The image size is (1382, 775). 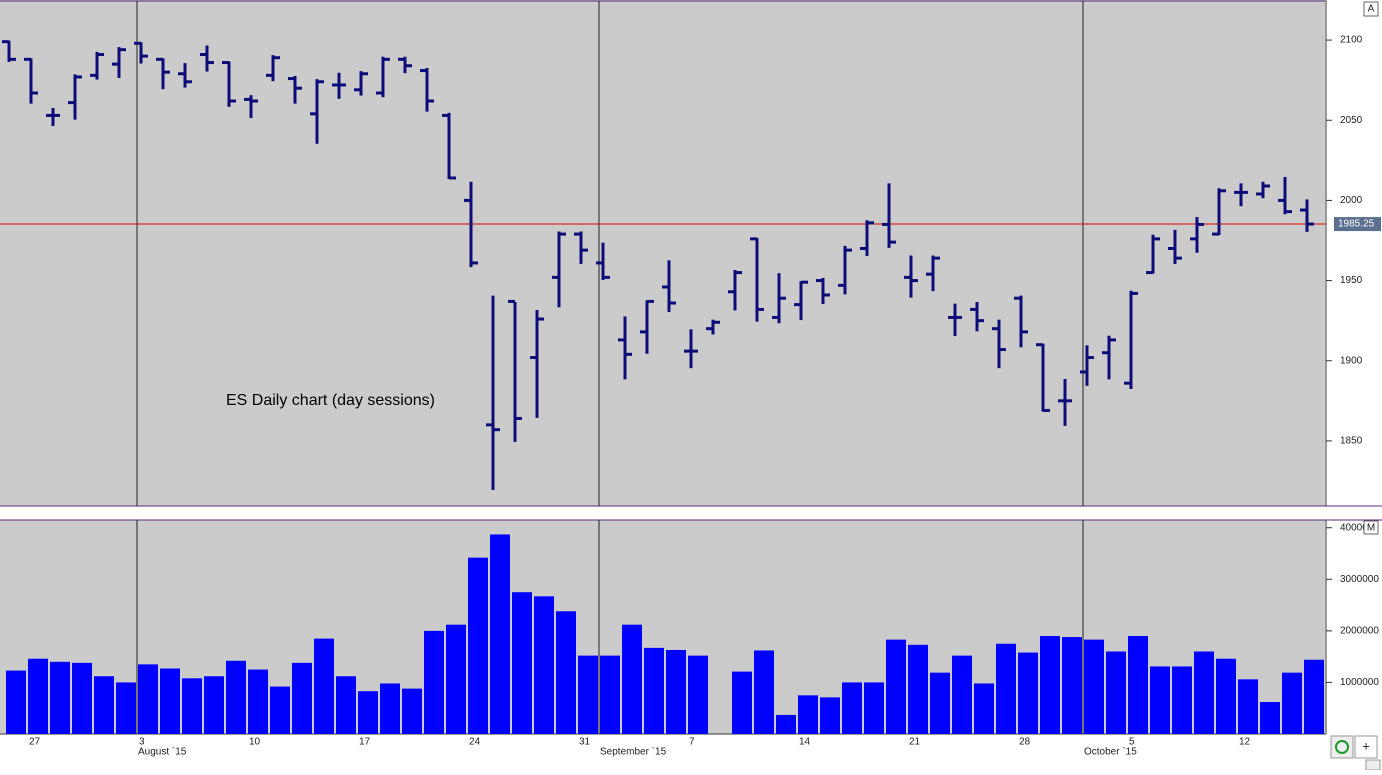 What do you see at coordinates (1351, 441) in the screenshot?
I see `y-tick-label: 1850` at bounding box center [1351, 441].